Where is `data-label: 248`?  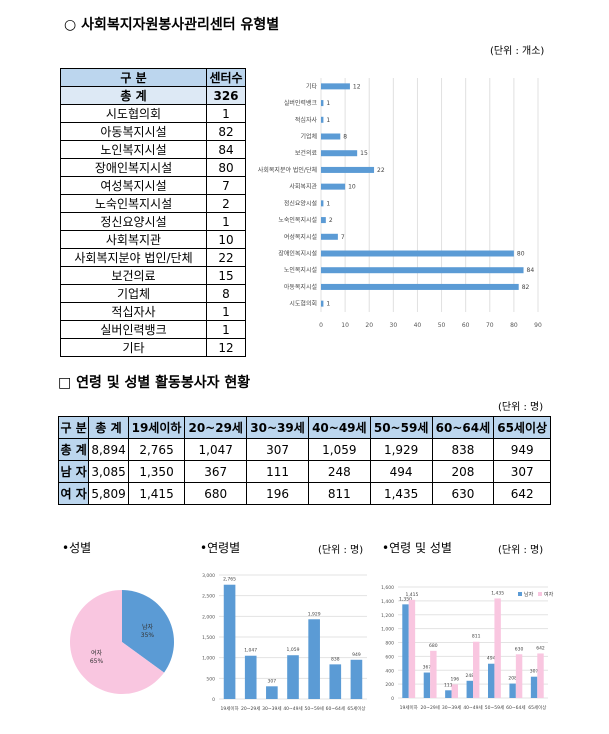
data-label: 248 is located at coordinates (469, 676).